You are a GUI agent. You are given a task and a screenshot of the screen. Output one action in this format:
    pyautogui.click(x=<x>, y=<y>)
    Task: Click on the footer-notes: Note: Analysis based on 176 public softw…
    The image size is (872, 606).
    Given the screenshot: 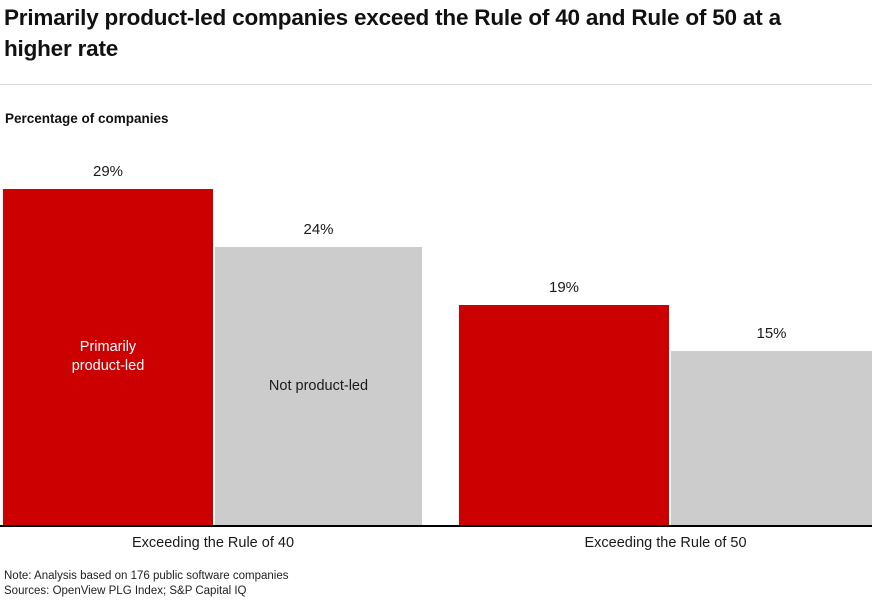 What is the action you would take?
    pyautogui.click(x=146, y=584)
    